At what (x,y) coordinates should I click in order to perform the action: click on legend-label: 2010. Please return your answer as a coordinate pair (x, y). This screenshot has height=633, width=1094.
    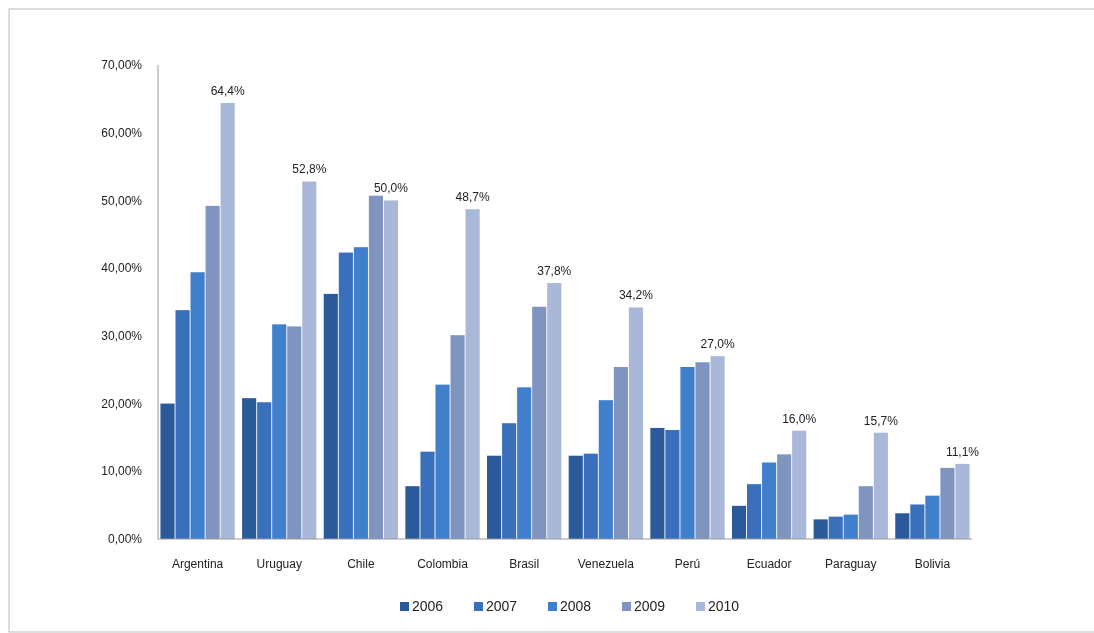
    Looking at the image, I should click on (724, 606).